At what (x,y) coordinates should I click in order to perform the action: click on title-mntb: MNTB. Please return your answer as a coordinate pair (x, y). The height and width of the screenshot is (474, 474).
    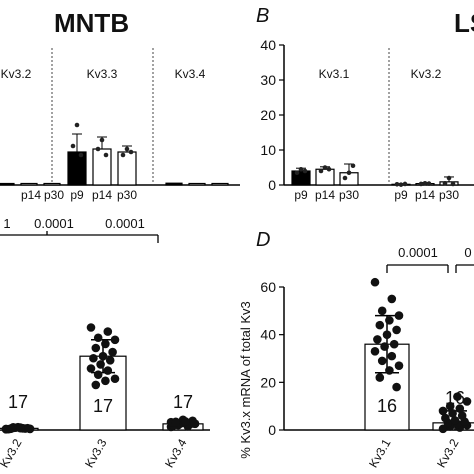
    Looking at the image, I should click on (91, 23).